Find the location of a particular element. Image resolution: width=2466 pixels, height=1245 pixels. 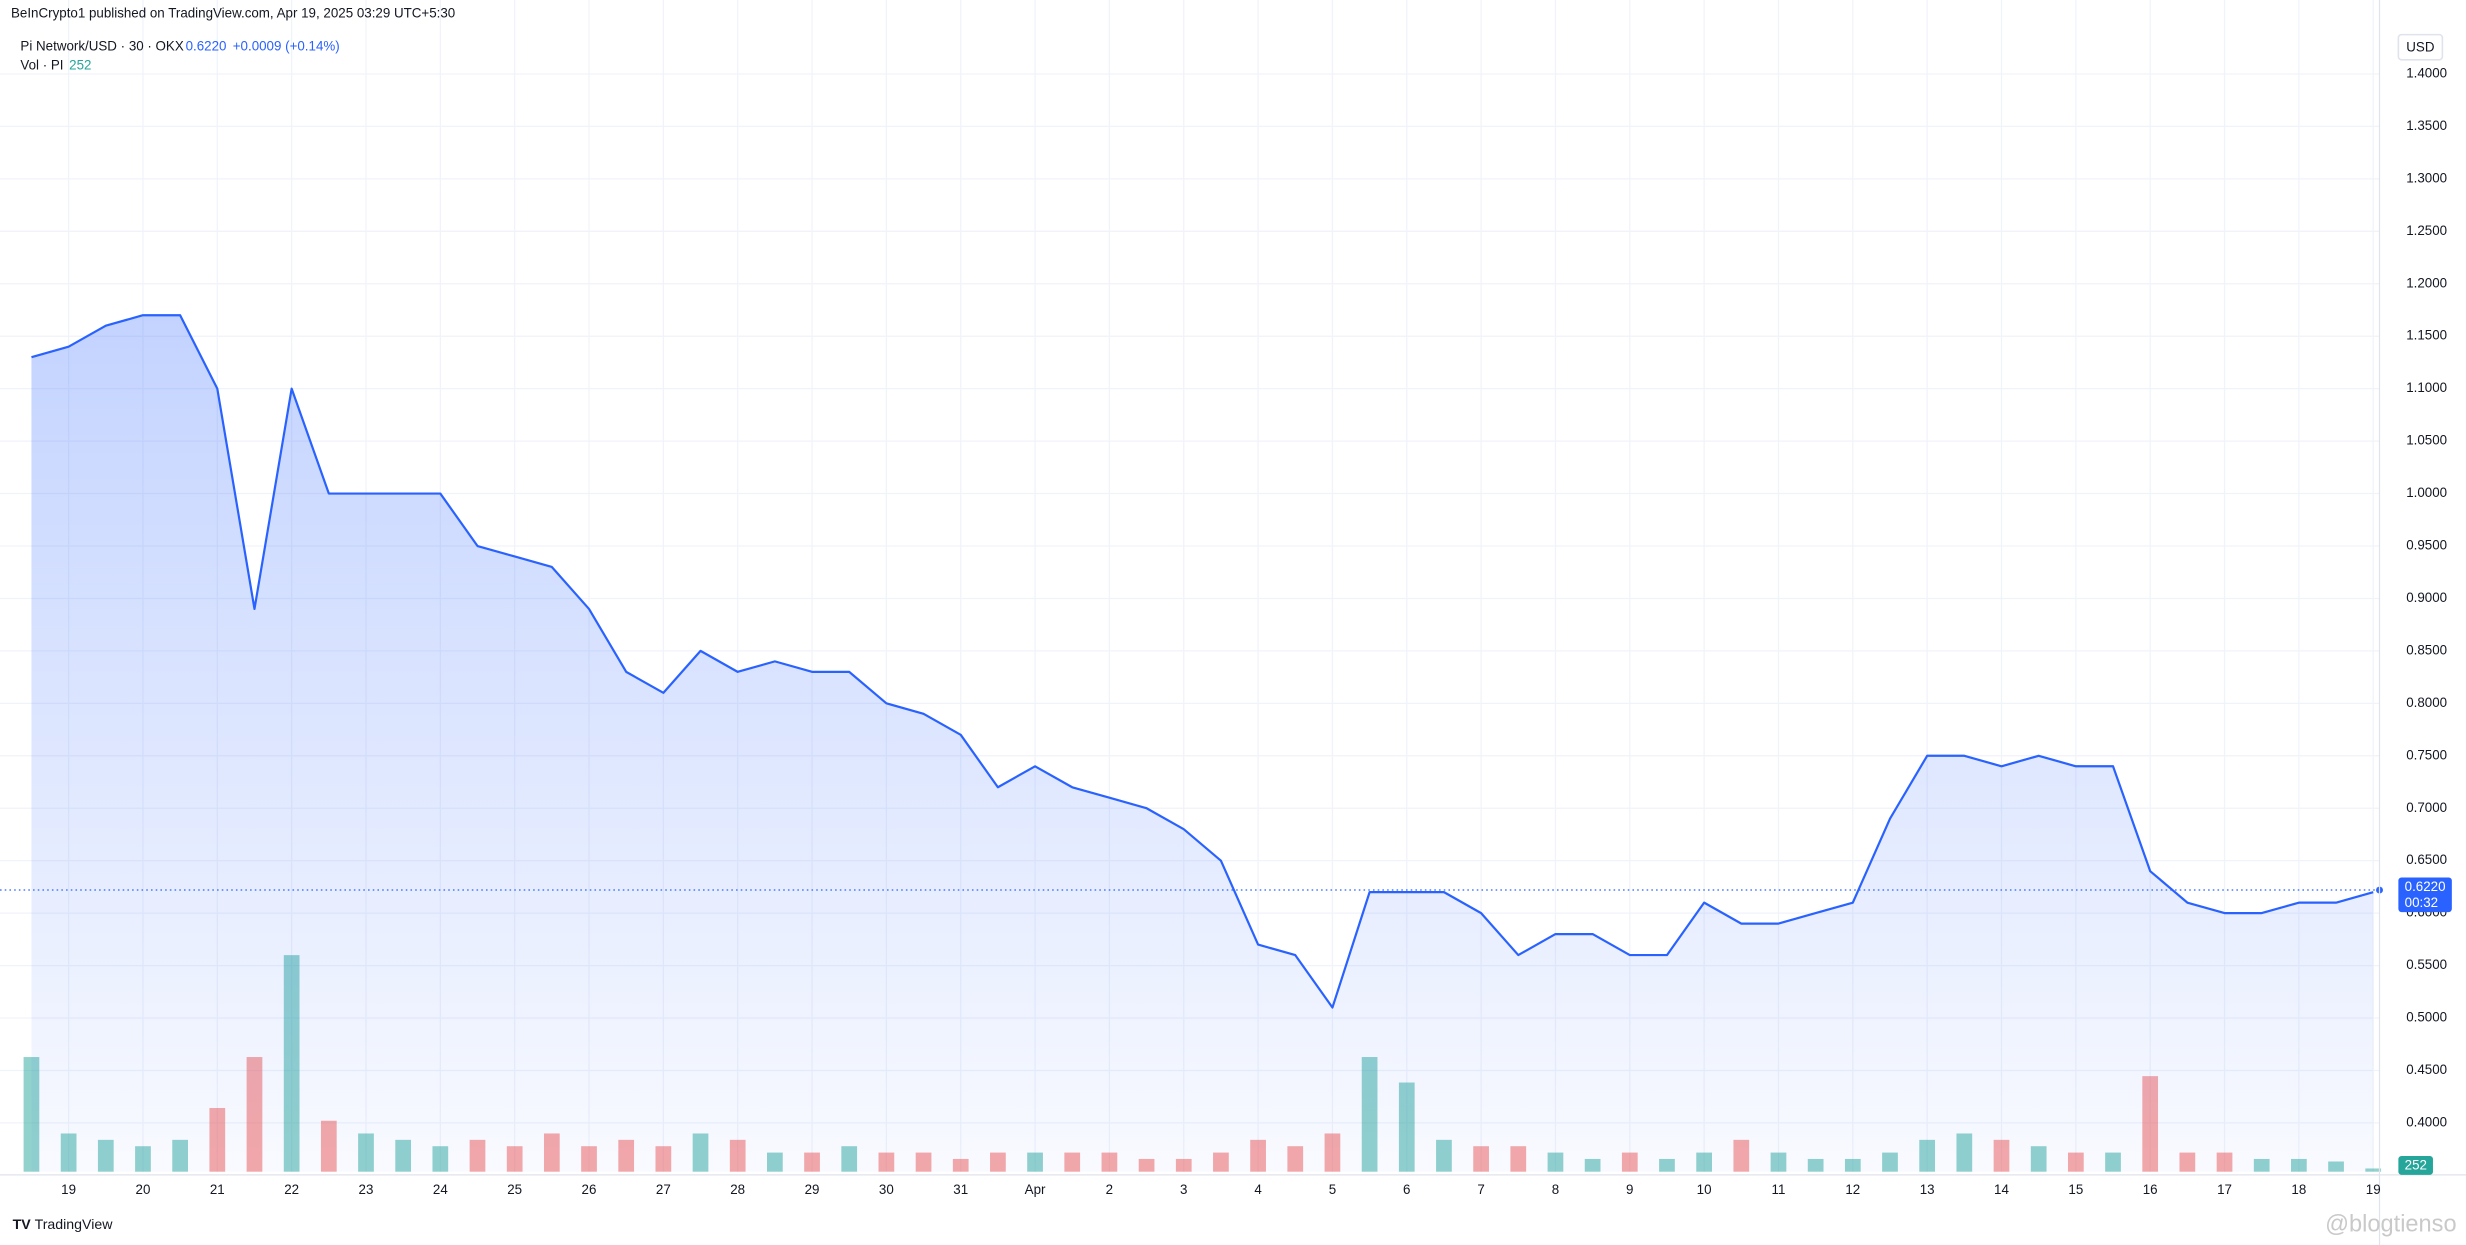

x-tick-label: 18 is located at coordinates (2298, 1189).